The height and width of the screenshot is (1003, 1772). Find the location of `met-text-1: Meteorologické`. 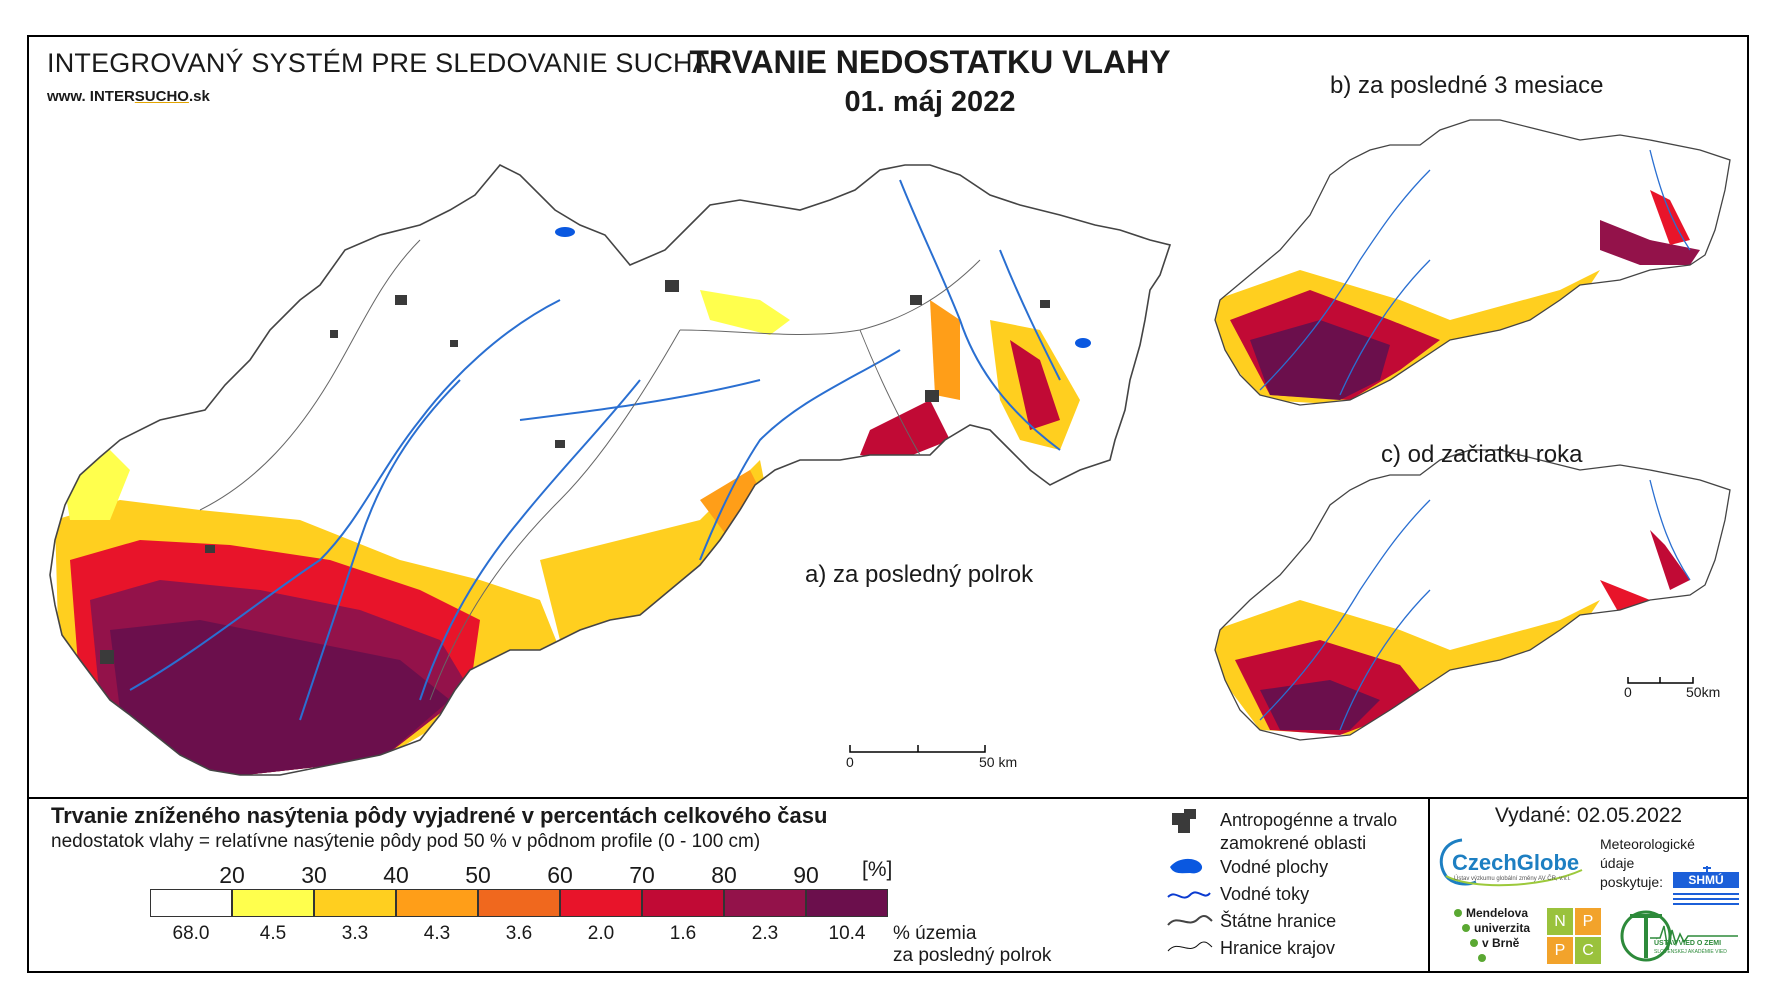

met-text-1: Meteorologické is located at coordinates (1647, 844).